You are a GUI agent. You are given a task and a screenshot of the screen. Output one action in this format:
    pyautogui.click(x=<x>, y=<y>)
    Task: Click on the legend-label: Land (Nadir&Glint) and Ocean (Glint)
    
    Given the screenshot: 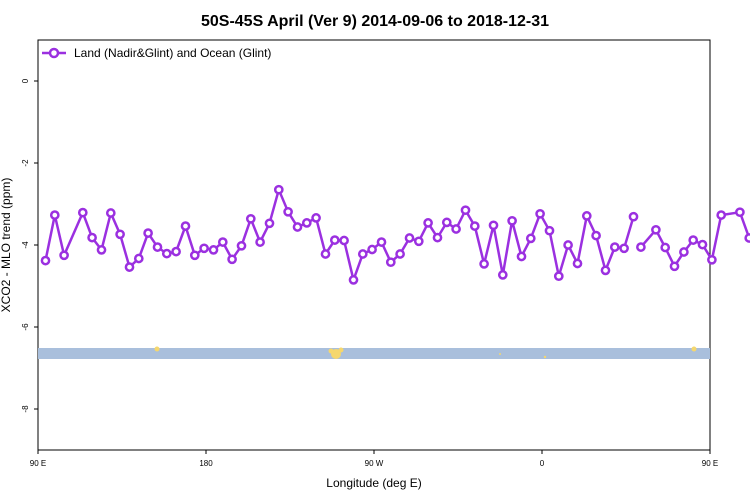 What is the action you would take?
    pyautogui.click(x=172, y=53)
    